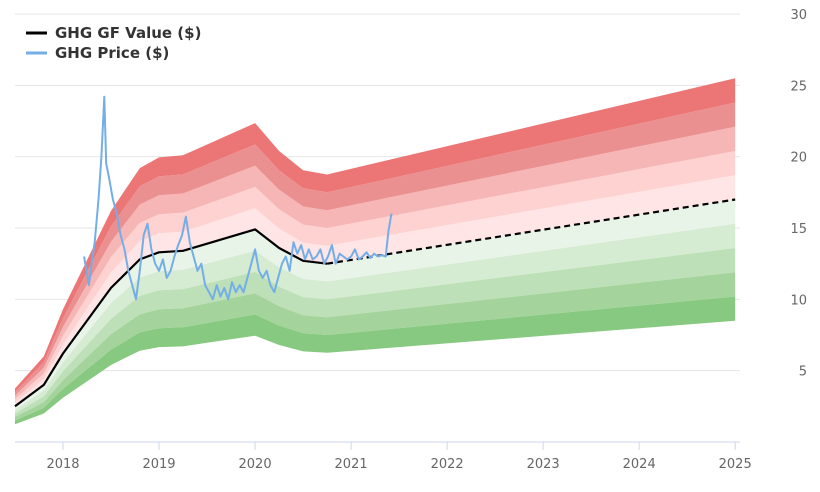 Image resolution: width=820 pixels, height=492 pixels. What do you see at coordinates (798, 229) in the screenshot?
I see `y-tick-label: 15` at bounding box center [798, 229].